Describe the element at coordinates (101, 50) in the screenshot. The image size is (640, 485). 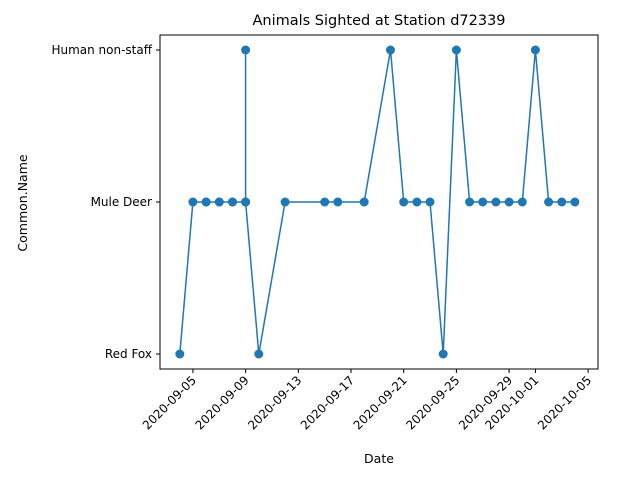
I see `y-tick-label: Human non-staff` at that location.